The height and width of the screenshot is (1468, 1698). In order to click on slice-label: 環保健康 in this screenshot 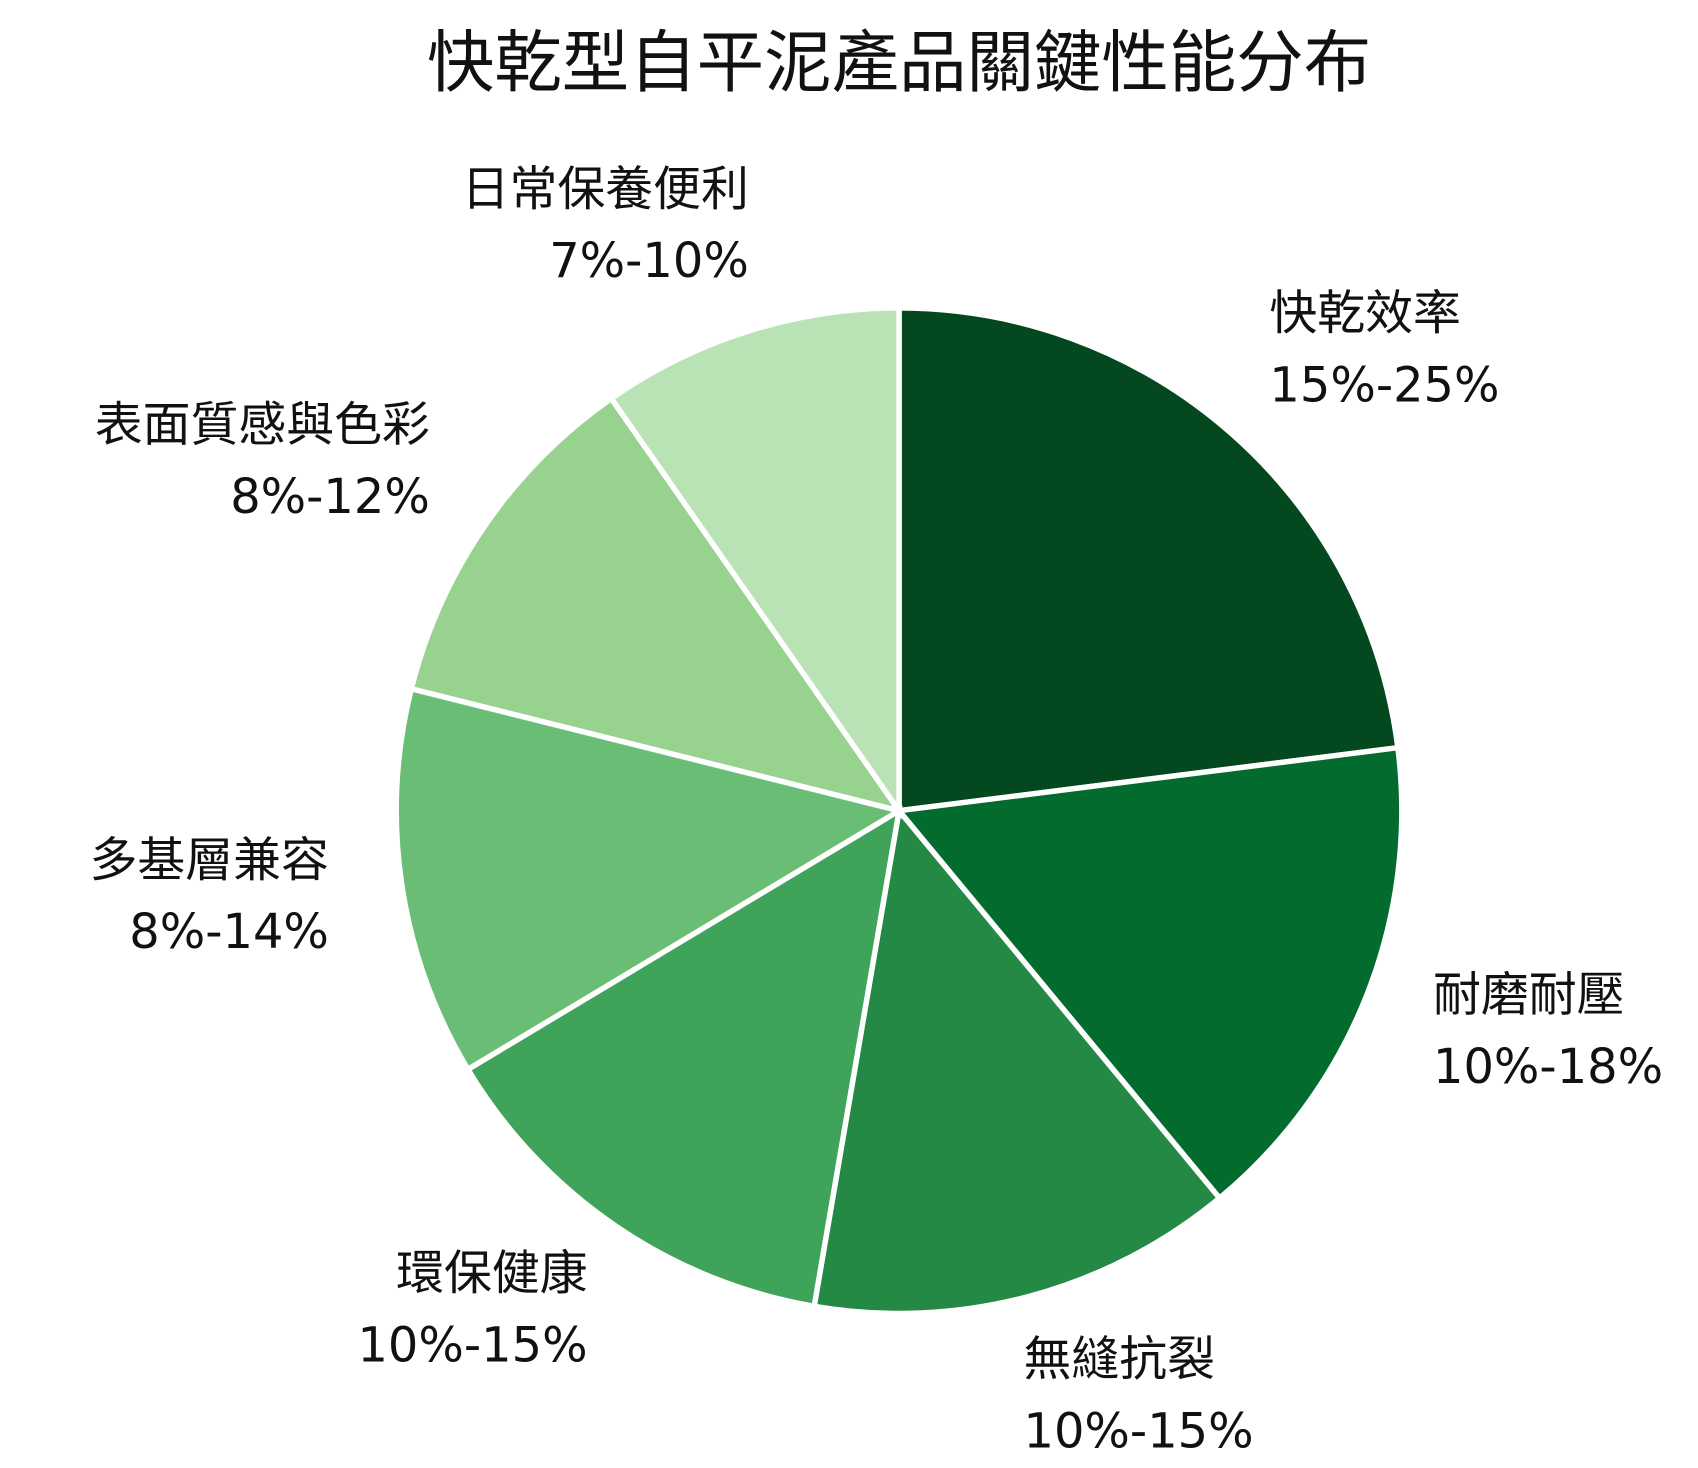, I will do `click(492, 1274)`.